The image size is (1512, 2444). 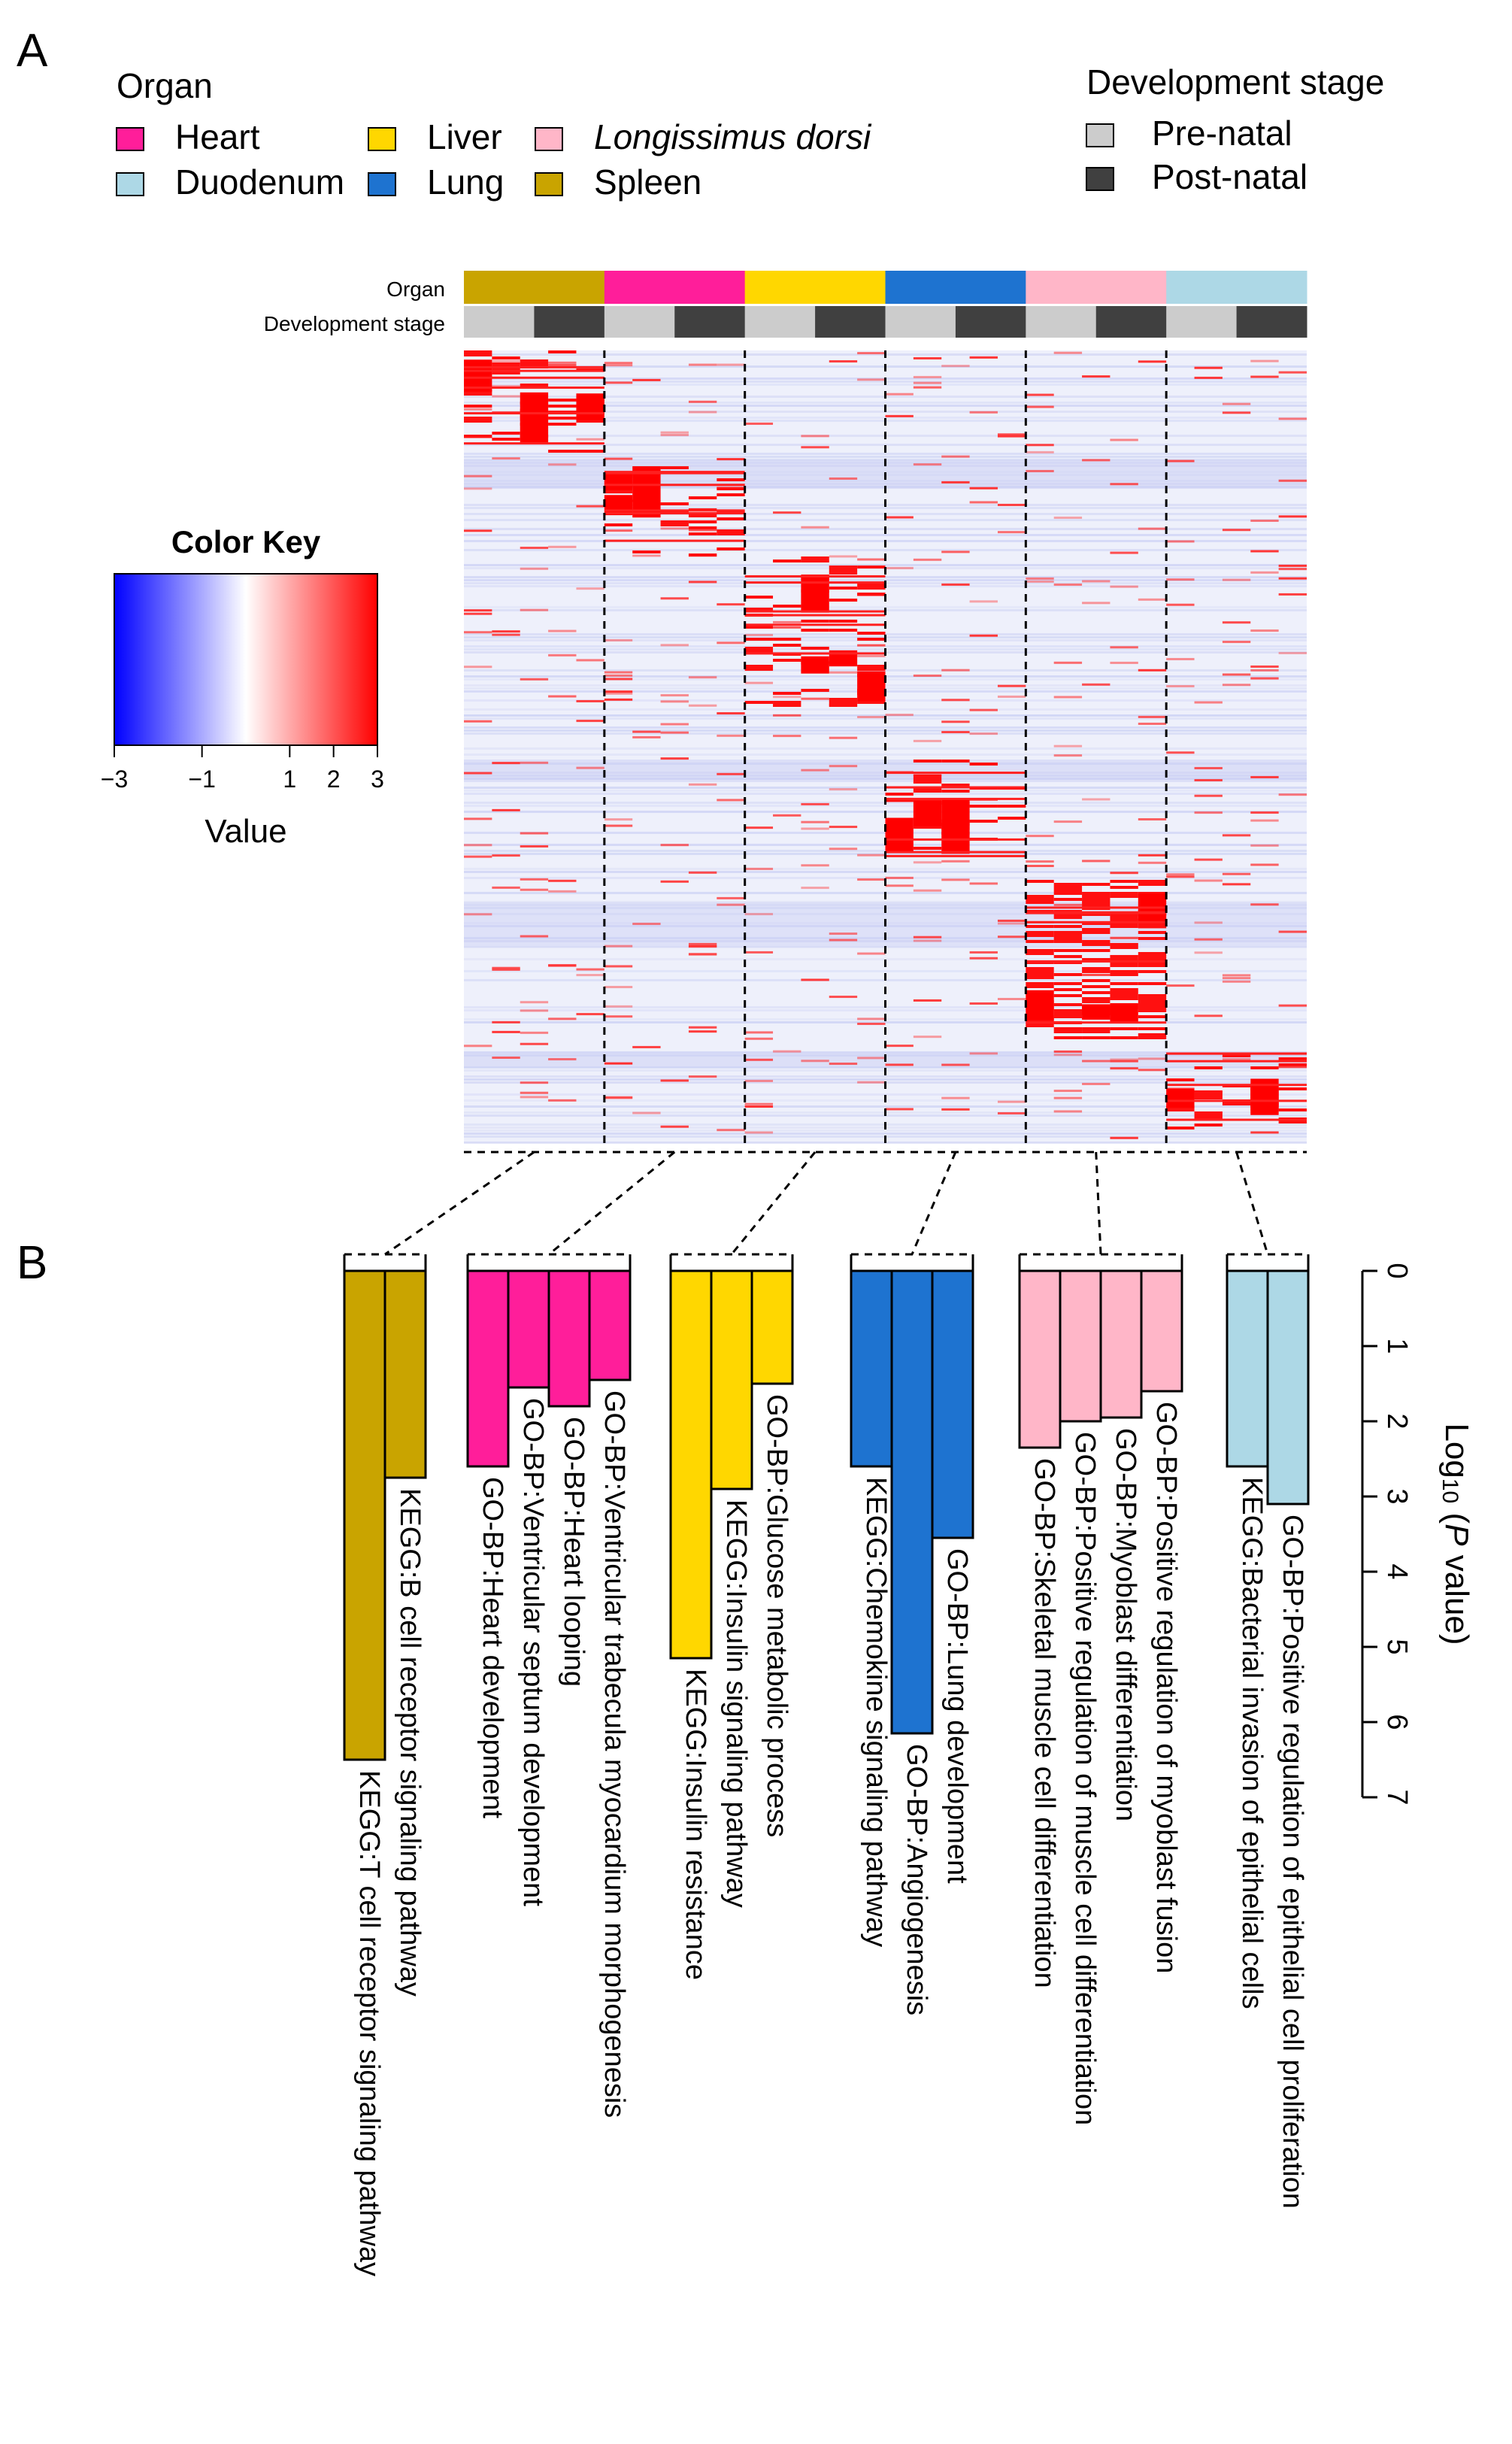 I want to click on connector-duodenum, so click(x=1252, y=1203).